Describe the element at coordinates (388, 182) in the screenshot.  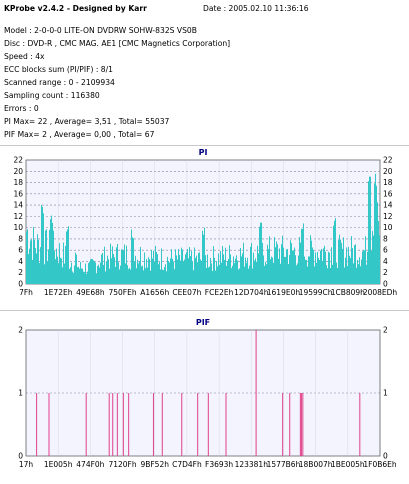
I see `pi-y-tick-right: 18` at that location.